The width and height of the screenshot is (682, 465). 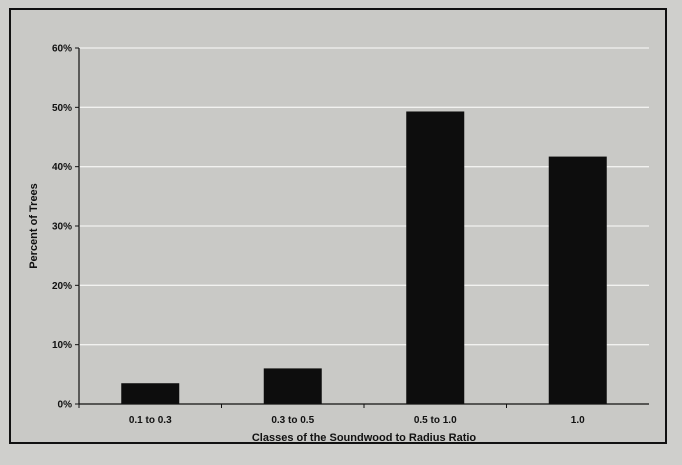 I want to click on y-axis-title: Percent of Trees, so click(x=34, y=226).